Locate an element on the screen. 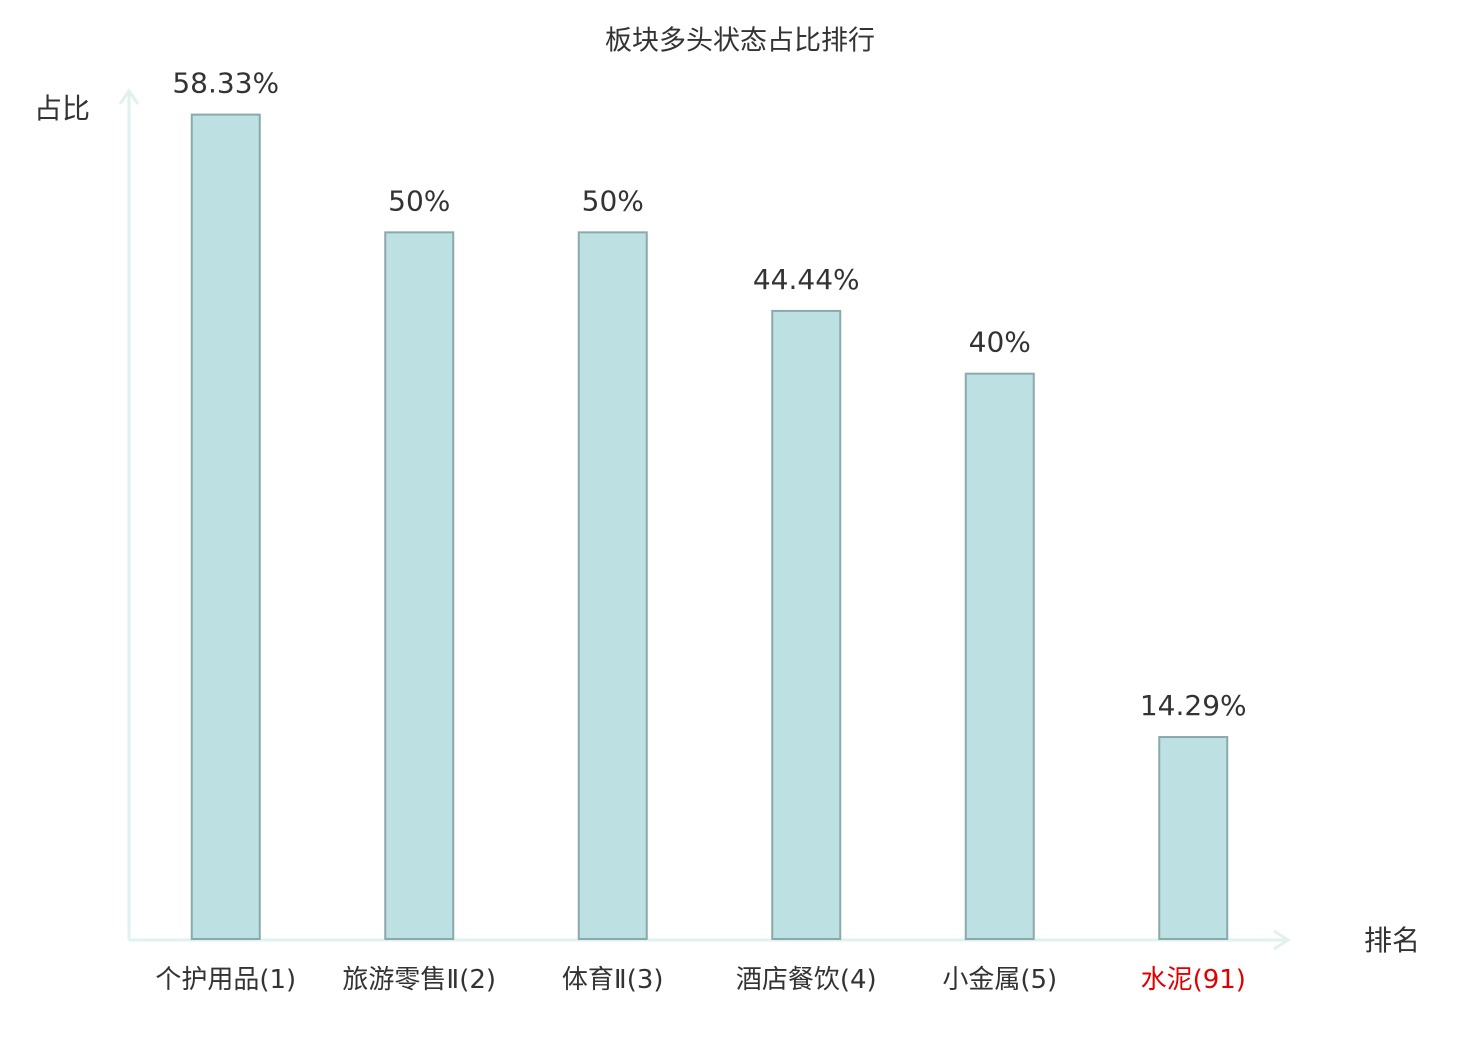  x-tick-label: 体育Ⅱ(3) is located at coordinates (612, 980).